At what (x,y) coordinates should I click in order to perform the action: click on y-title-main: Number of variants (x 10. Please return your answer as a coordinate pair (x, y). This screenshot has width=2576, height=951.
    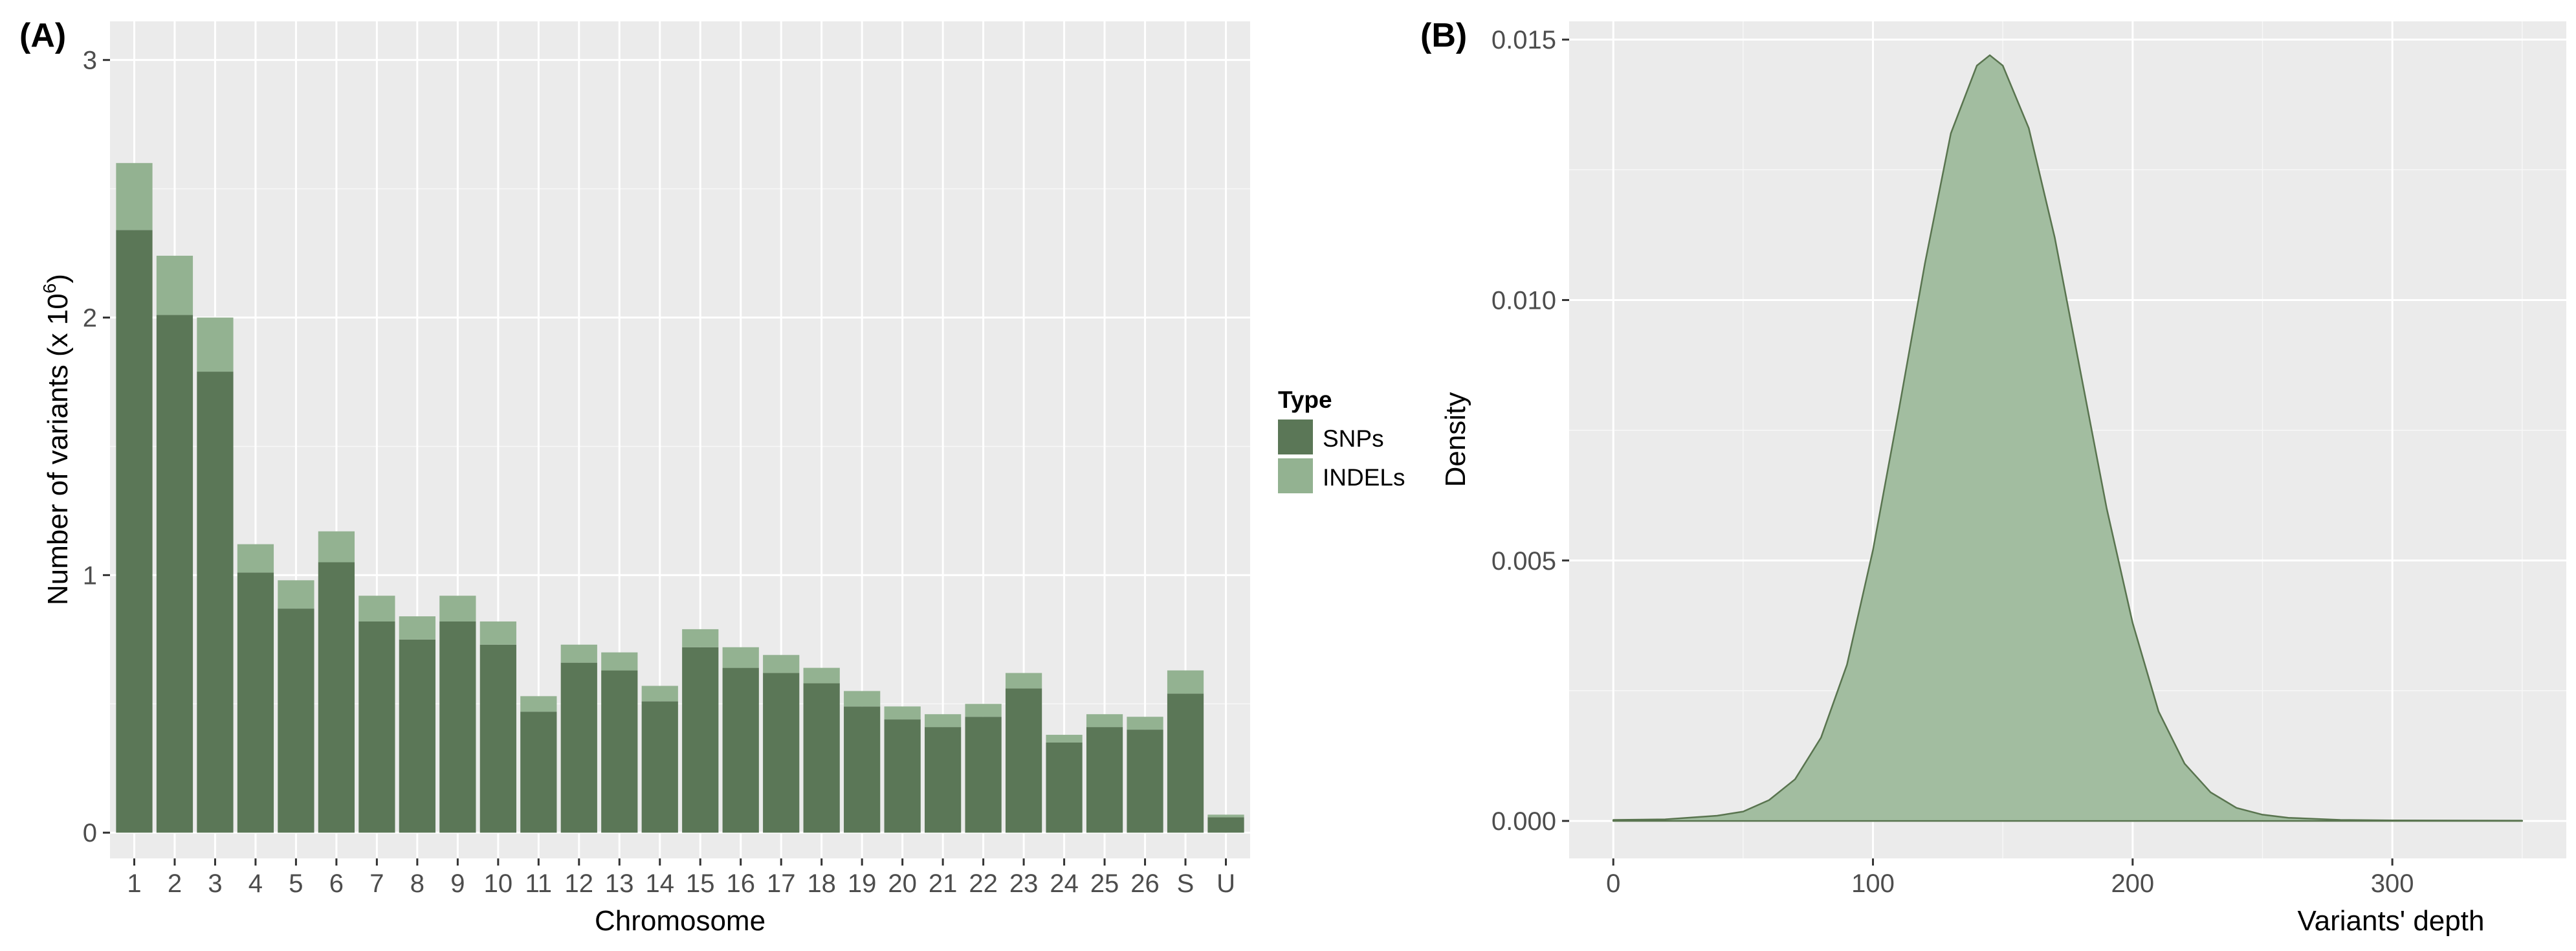
    Looking at the image, I should click on (58, 449).